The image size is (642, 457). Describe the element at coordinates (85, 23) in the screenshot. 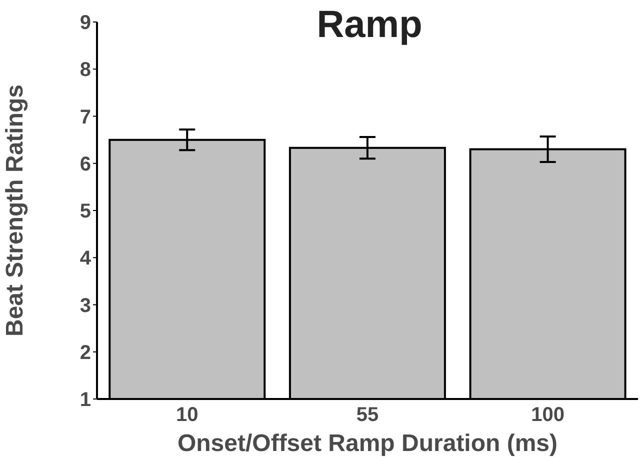

I see `y-tick-label: 9` at that location.